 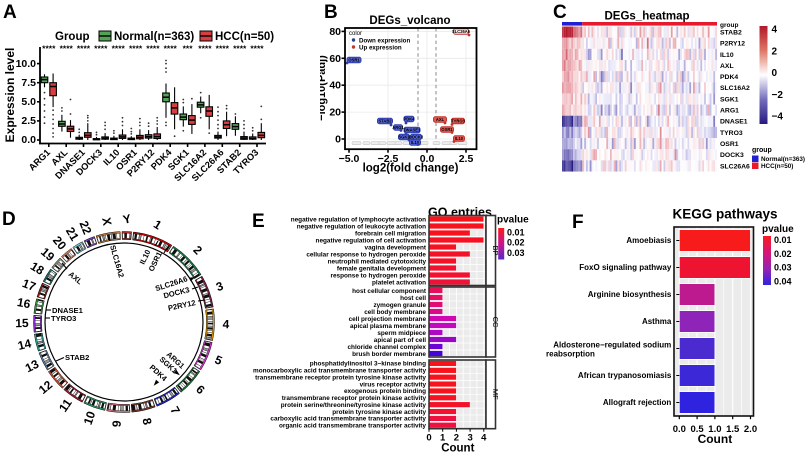 I want to click on svg-text: color, so click(x=355, y=34).